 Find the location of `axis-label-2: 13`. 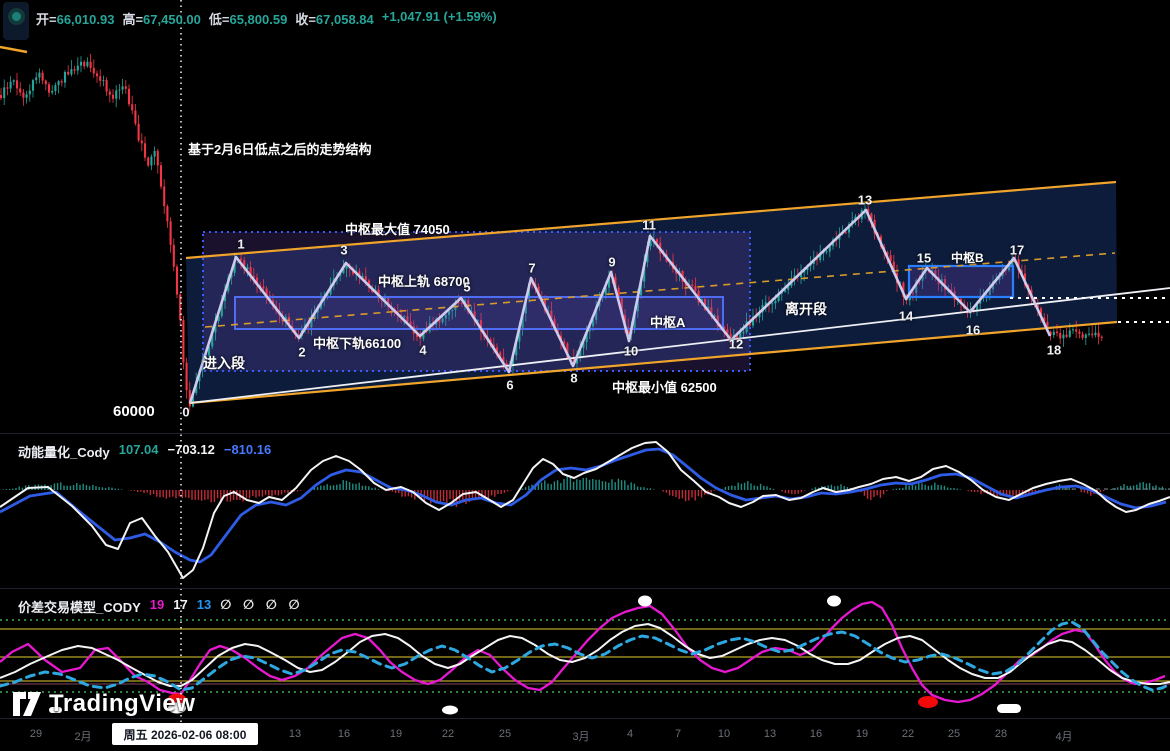

axis-label-2: 13 is located at coordinates (295, 734).